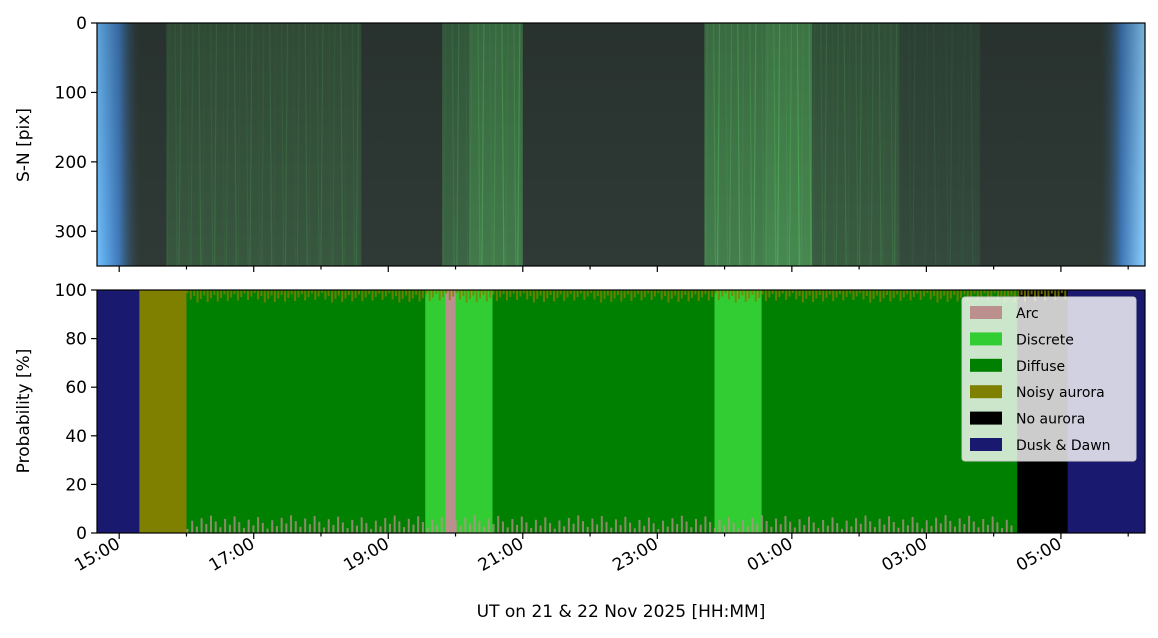 Image resolution: width=1158 pixels, height=638 pixels. What do you see at coordinates (1060, 393) in the screenshot?
I see `legend-label: Noisy aurora` at bounding box center [1060, 393].